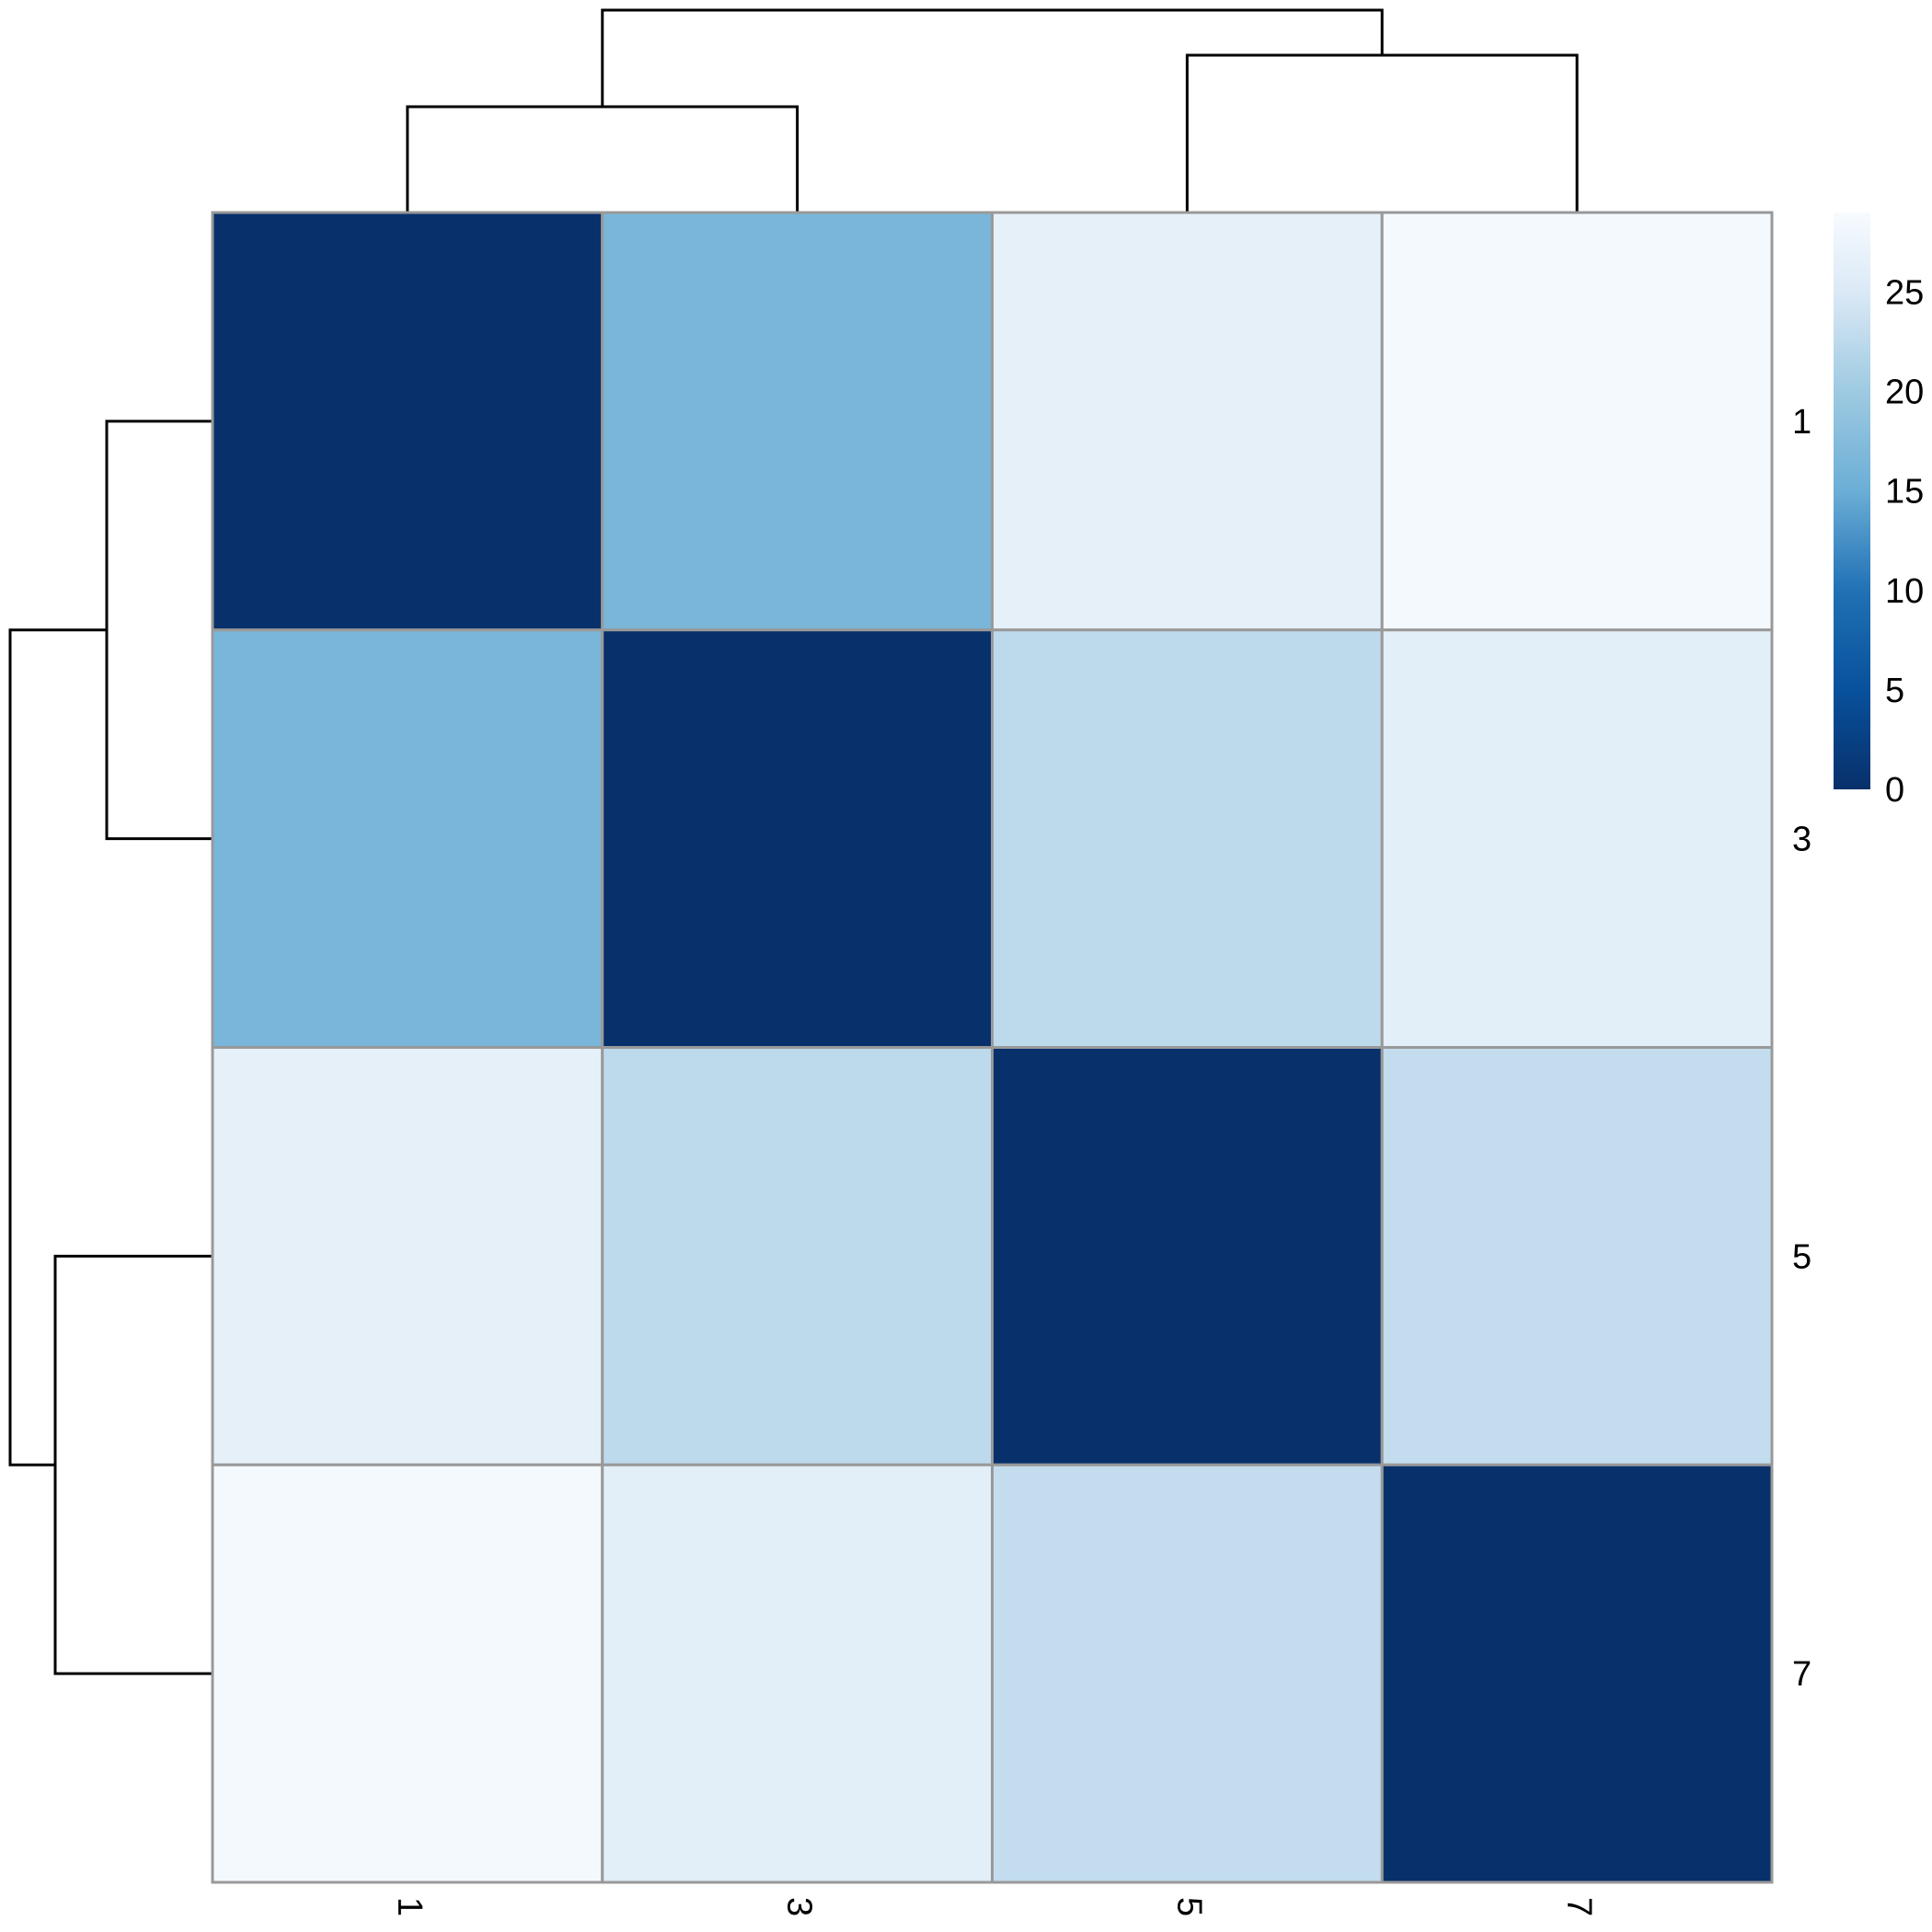 This screenshot has width=1932, height=1932. I want to click on row-labels: 1 3 5 7, so click(1801, 1048).